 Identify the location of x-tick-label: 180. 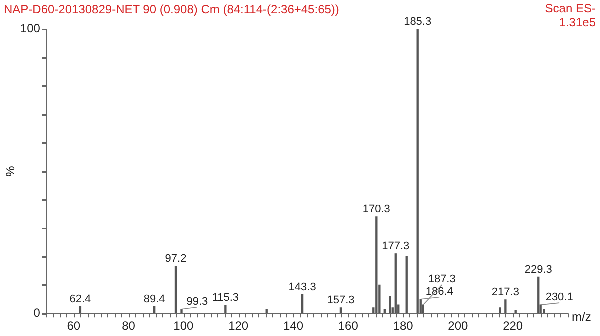
(403, 326).